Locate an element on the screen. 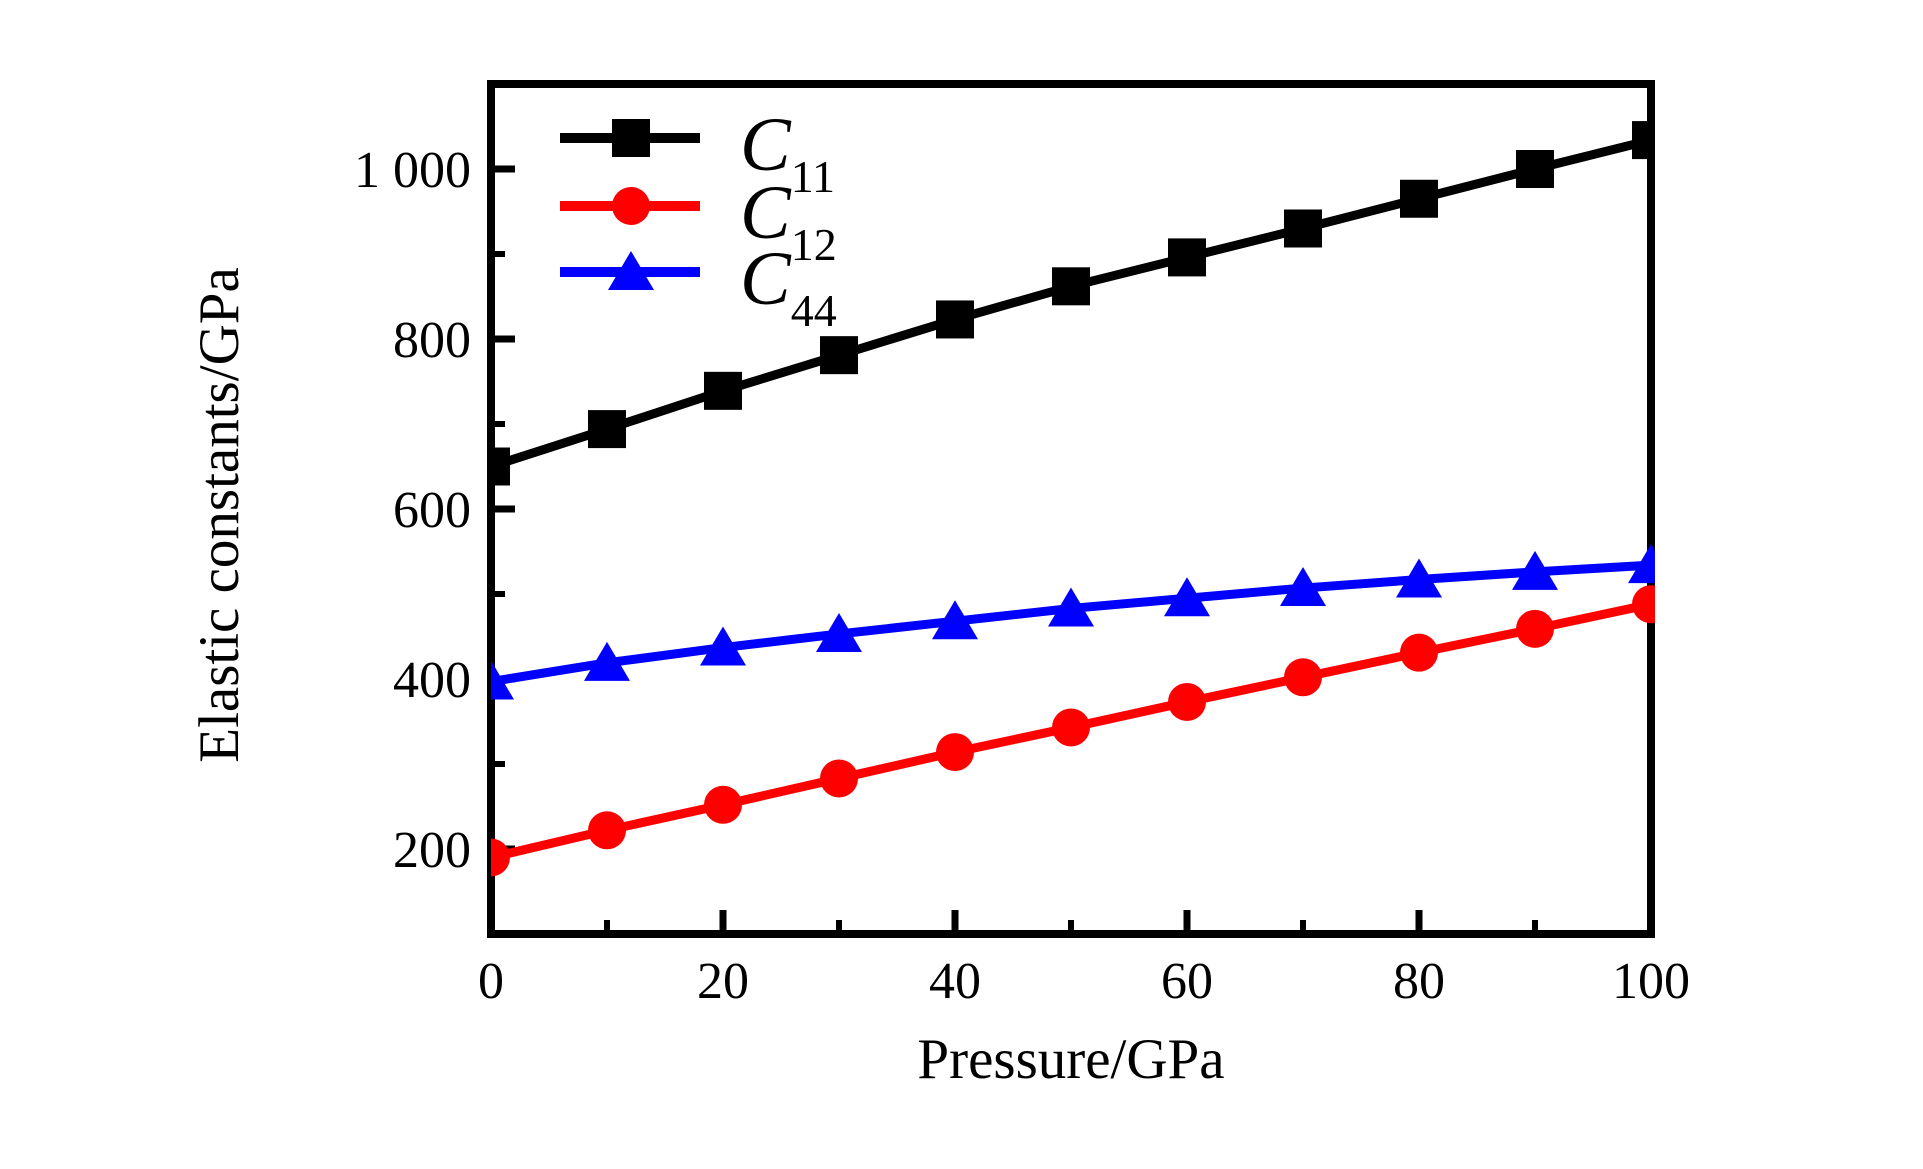 This screenshot has height=1169, width=1923. legend-item-c12: C12 is located at coordinates (698, 220).